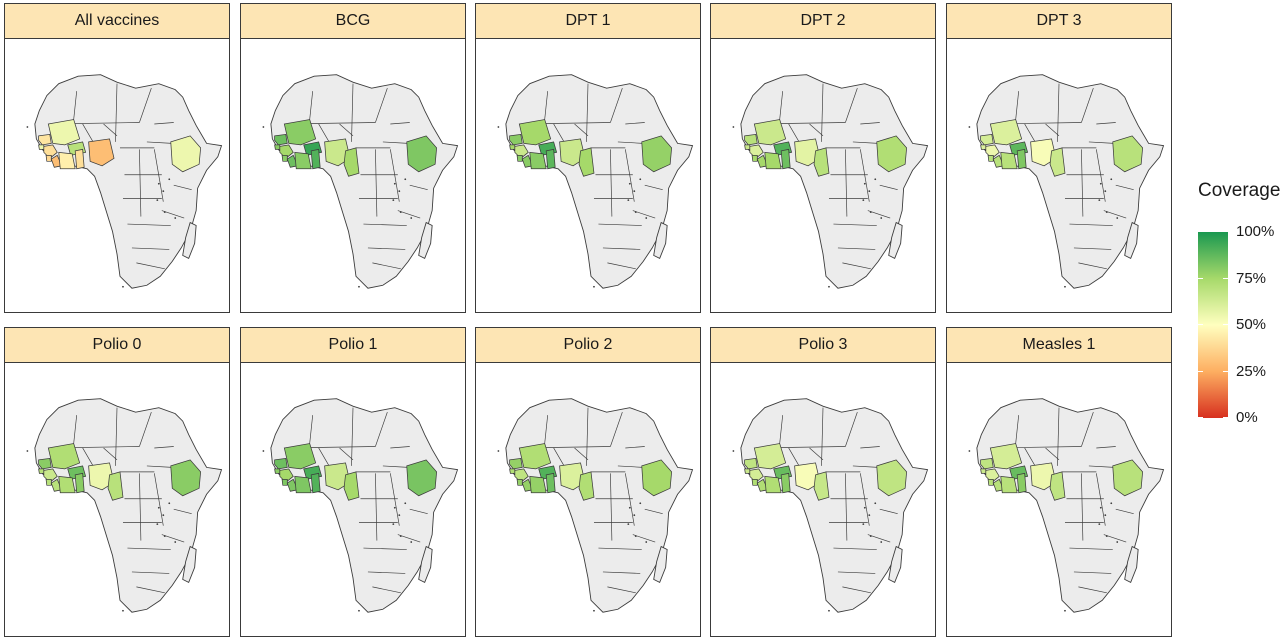 The width and height of the screenshot is (1280, 640). Describe the element at coordinates (117, 21) in the screenshot. I see `panel-title: All vaccines` at that location.